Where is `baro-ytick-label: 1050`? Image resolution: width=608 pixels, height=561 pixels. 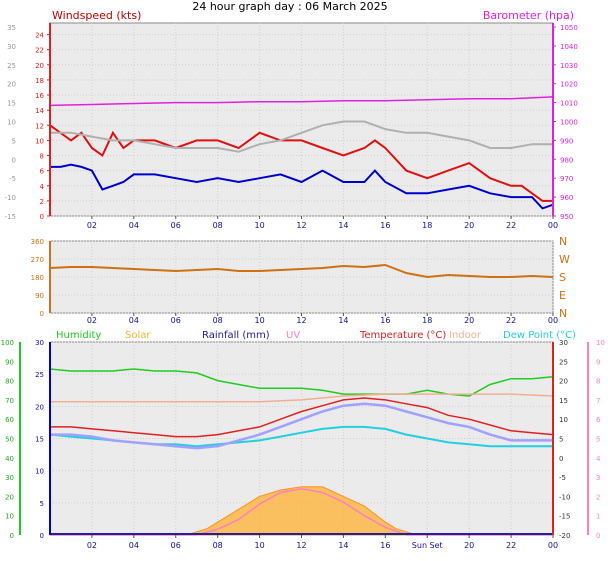
baro-ytick-label: 1050 is located at coordinates (569, 28).